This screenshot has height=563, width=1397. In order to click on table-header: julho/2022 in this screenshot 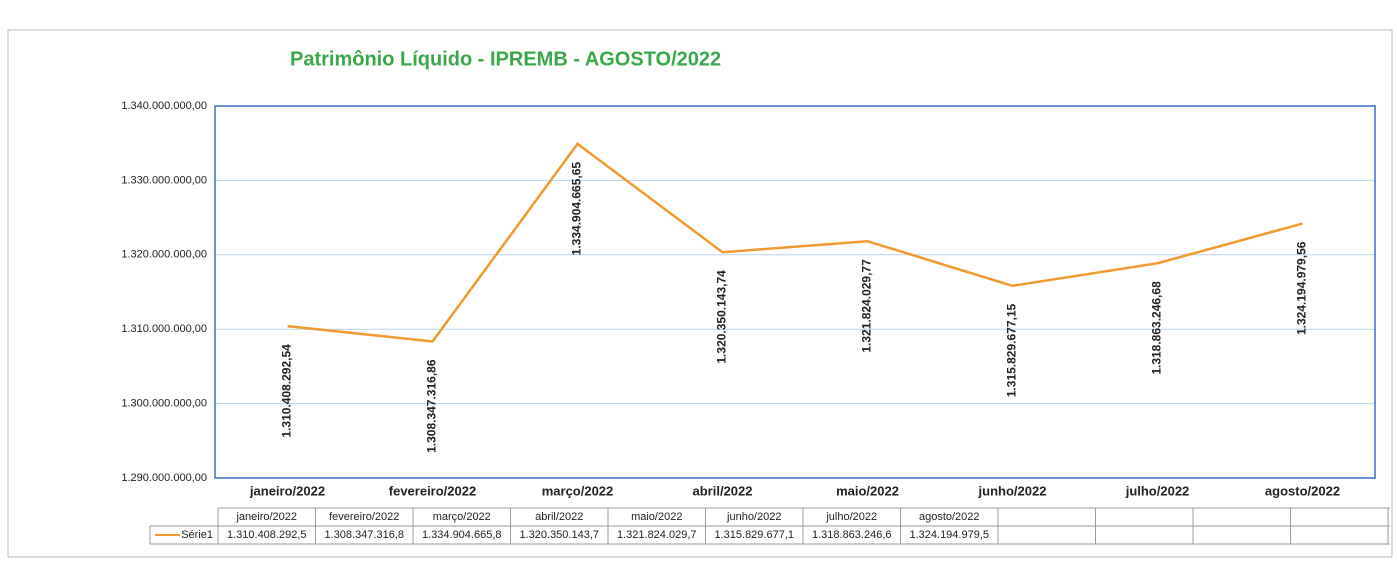, I will do `click(851, 517)`.